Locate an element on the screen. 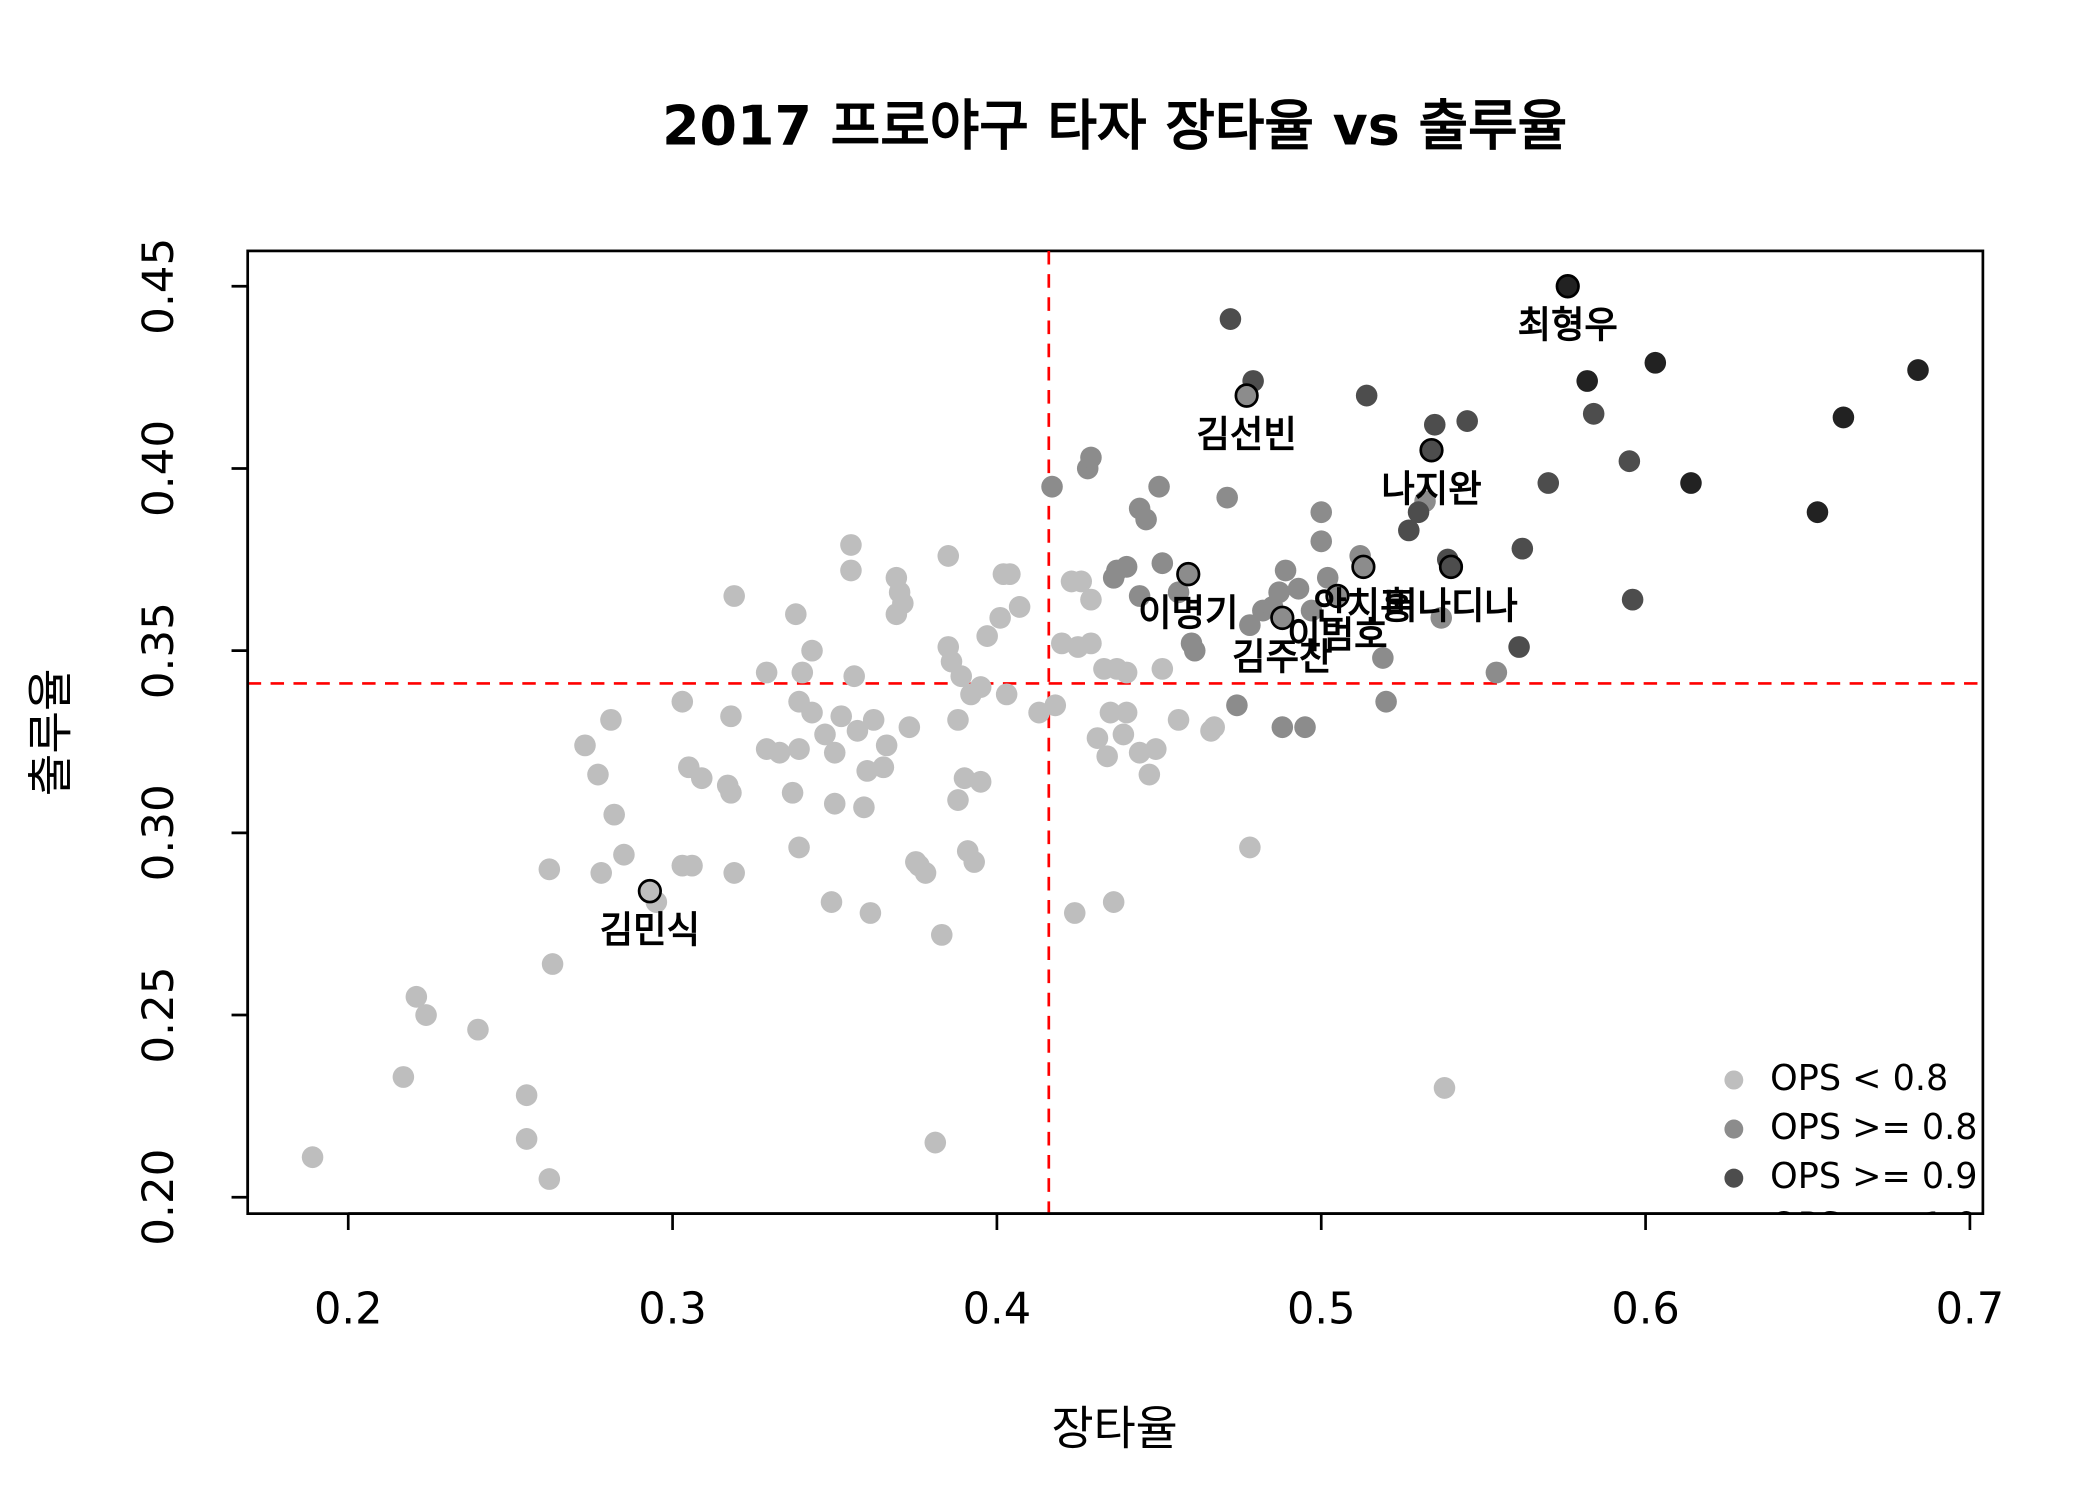 This screenshot has width=2100, height=1500. point-label: 김주찬 is located at coordinates (1282, 656).